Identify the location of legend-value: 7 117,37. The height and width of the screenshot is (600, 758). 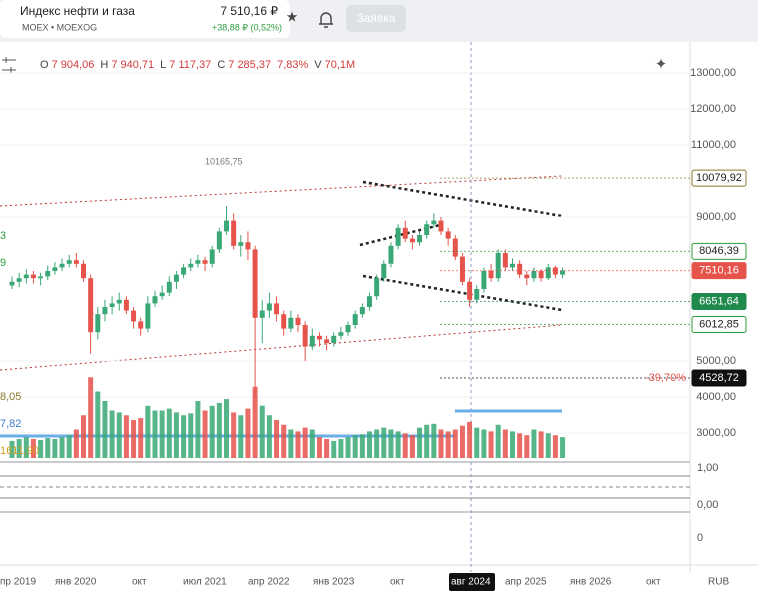
(190, 65).